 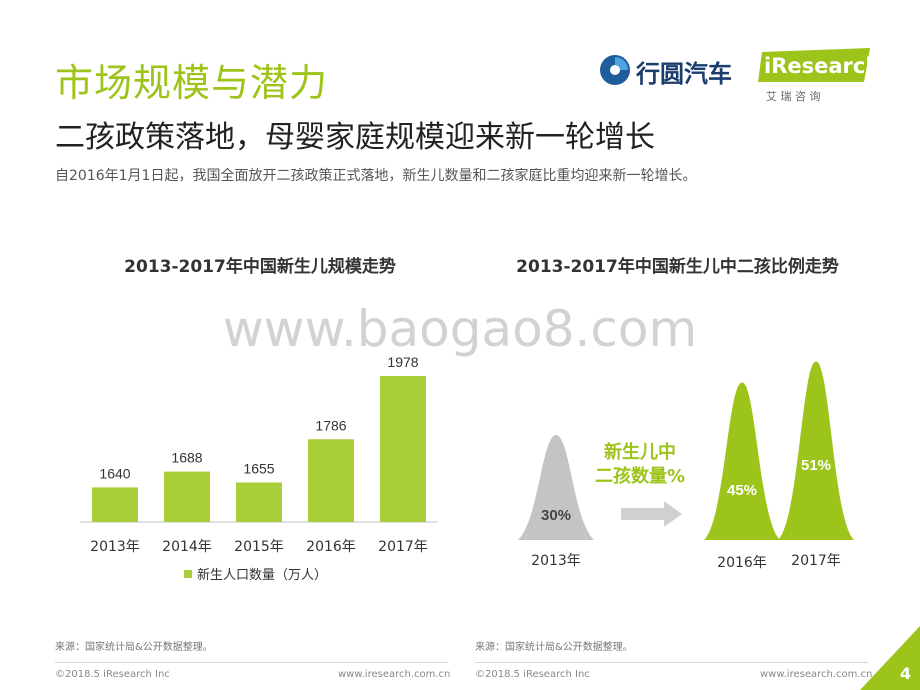 I want to click on ratio-category-label-2: 2017年, so click(x=816, y=561).